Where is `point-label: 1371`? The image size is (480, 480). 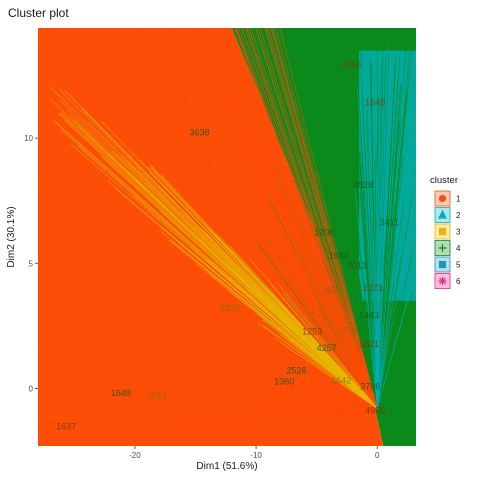 point-label: 1371 is located at coordinates (373, 288).